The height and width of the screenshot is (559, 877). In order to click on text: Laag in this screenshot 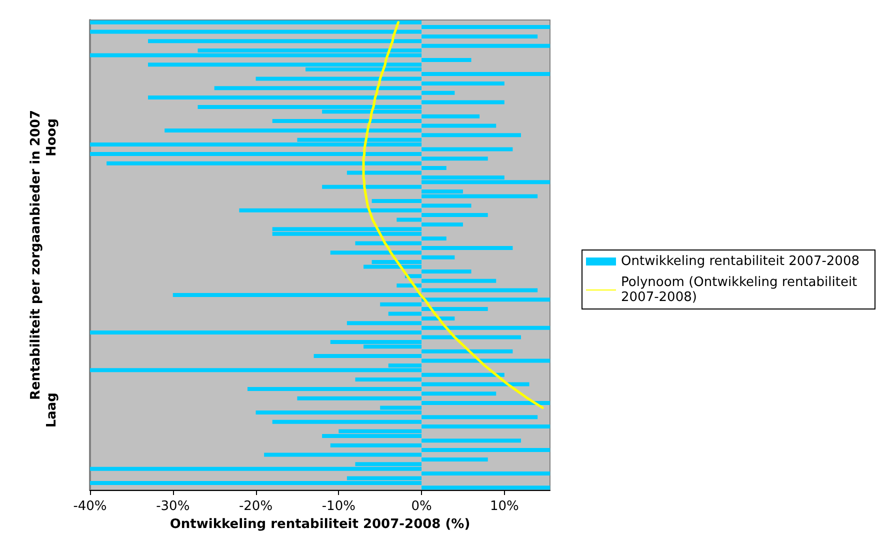, I will do `click(52, 410)`.